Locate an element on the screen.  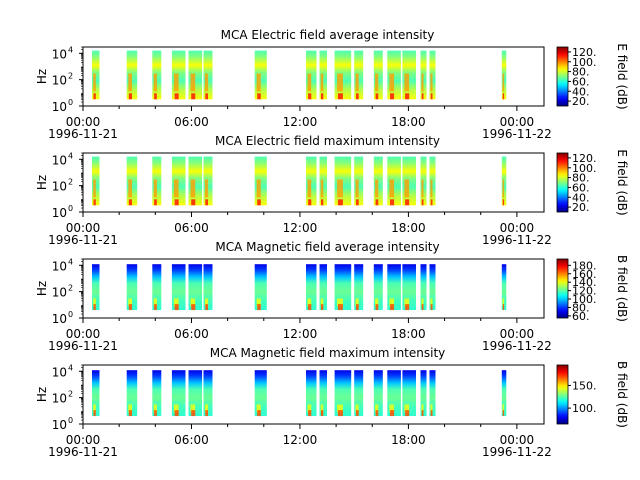
colorbar-tick-label: 20. is located at coordinates (581, 207).